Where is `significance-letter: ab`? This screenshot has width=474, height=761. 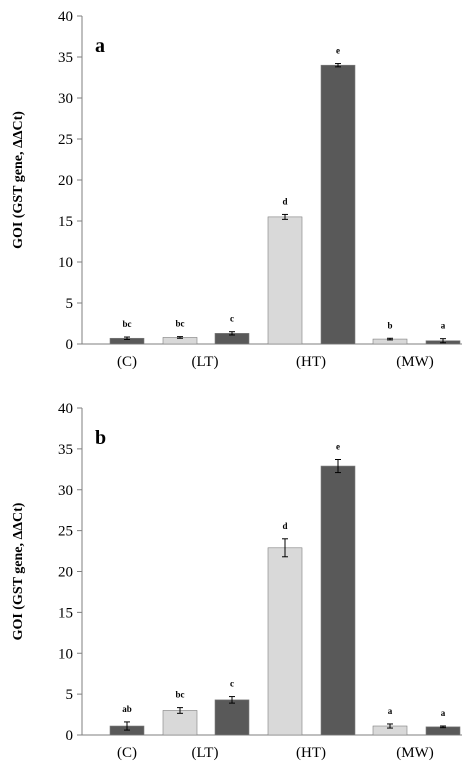
significance-letter: ab is located at coordinates (127, 709).